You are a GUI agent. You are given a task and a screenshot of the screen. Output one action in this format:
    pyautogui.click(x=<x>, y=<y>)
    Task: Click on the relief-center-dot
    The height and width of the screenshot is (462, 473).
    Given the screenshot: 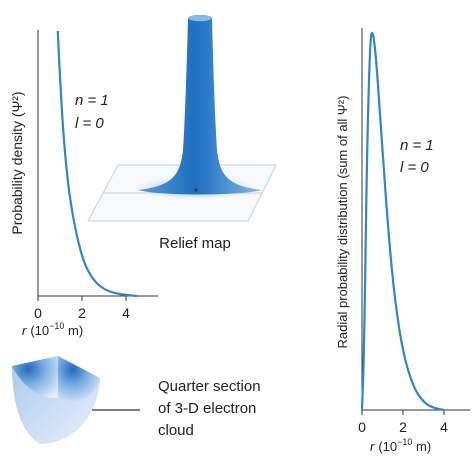 What is the action you would take?
    pyautogui.click(x=196, y=190)
    